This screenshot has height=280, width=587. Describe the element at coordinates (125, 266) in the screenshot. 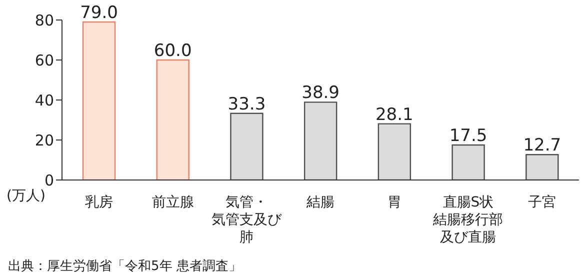

I see `source-note: 出典：厚生労働省「令和5年 患者調査」` at that location.